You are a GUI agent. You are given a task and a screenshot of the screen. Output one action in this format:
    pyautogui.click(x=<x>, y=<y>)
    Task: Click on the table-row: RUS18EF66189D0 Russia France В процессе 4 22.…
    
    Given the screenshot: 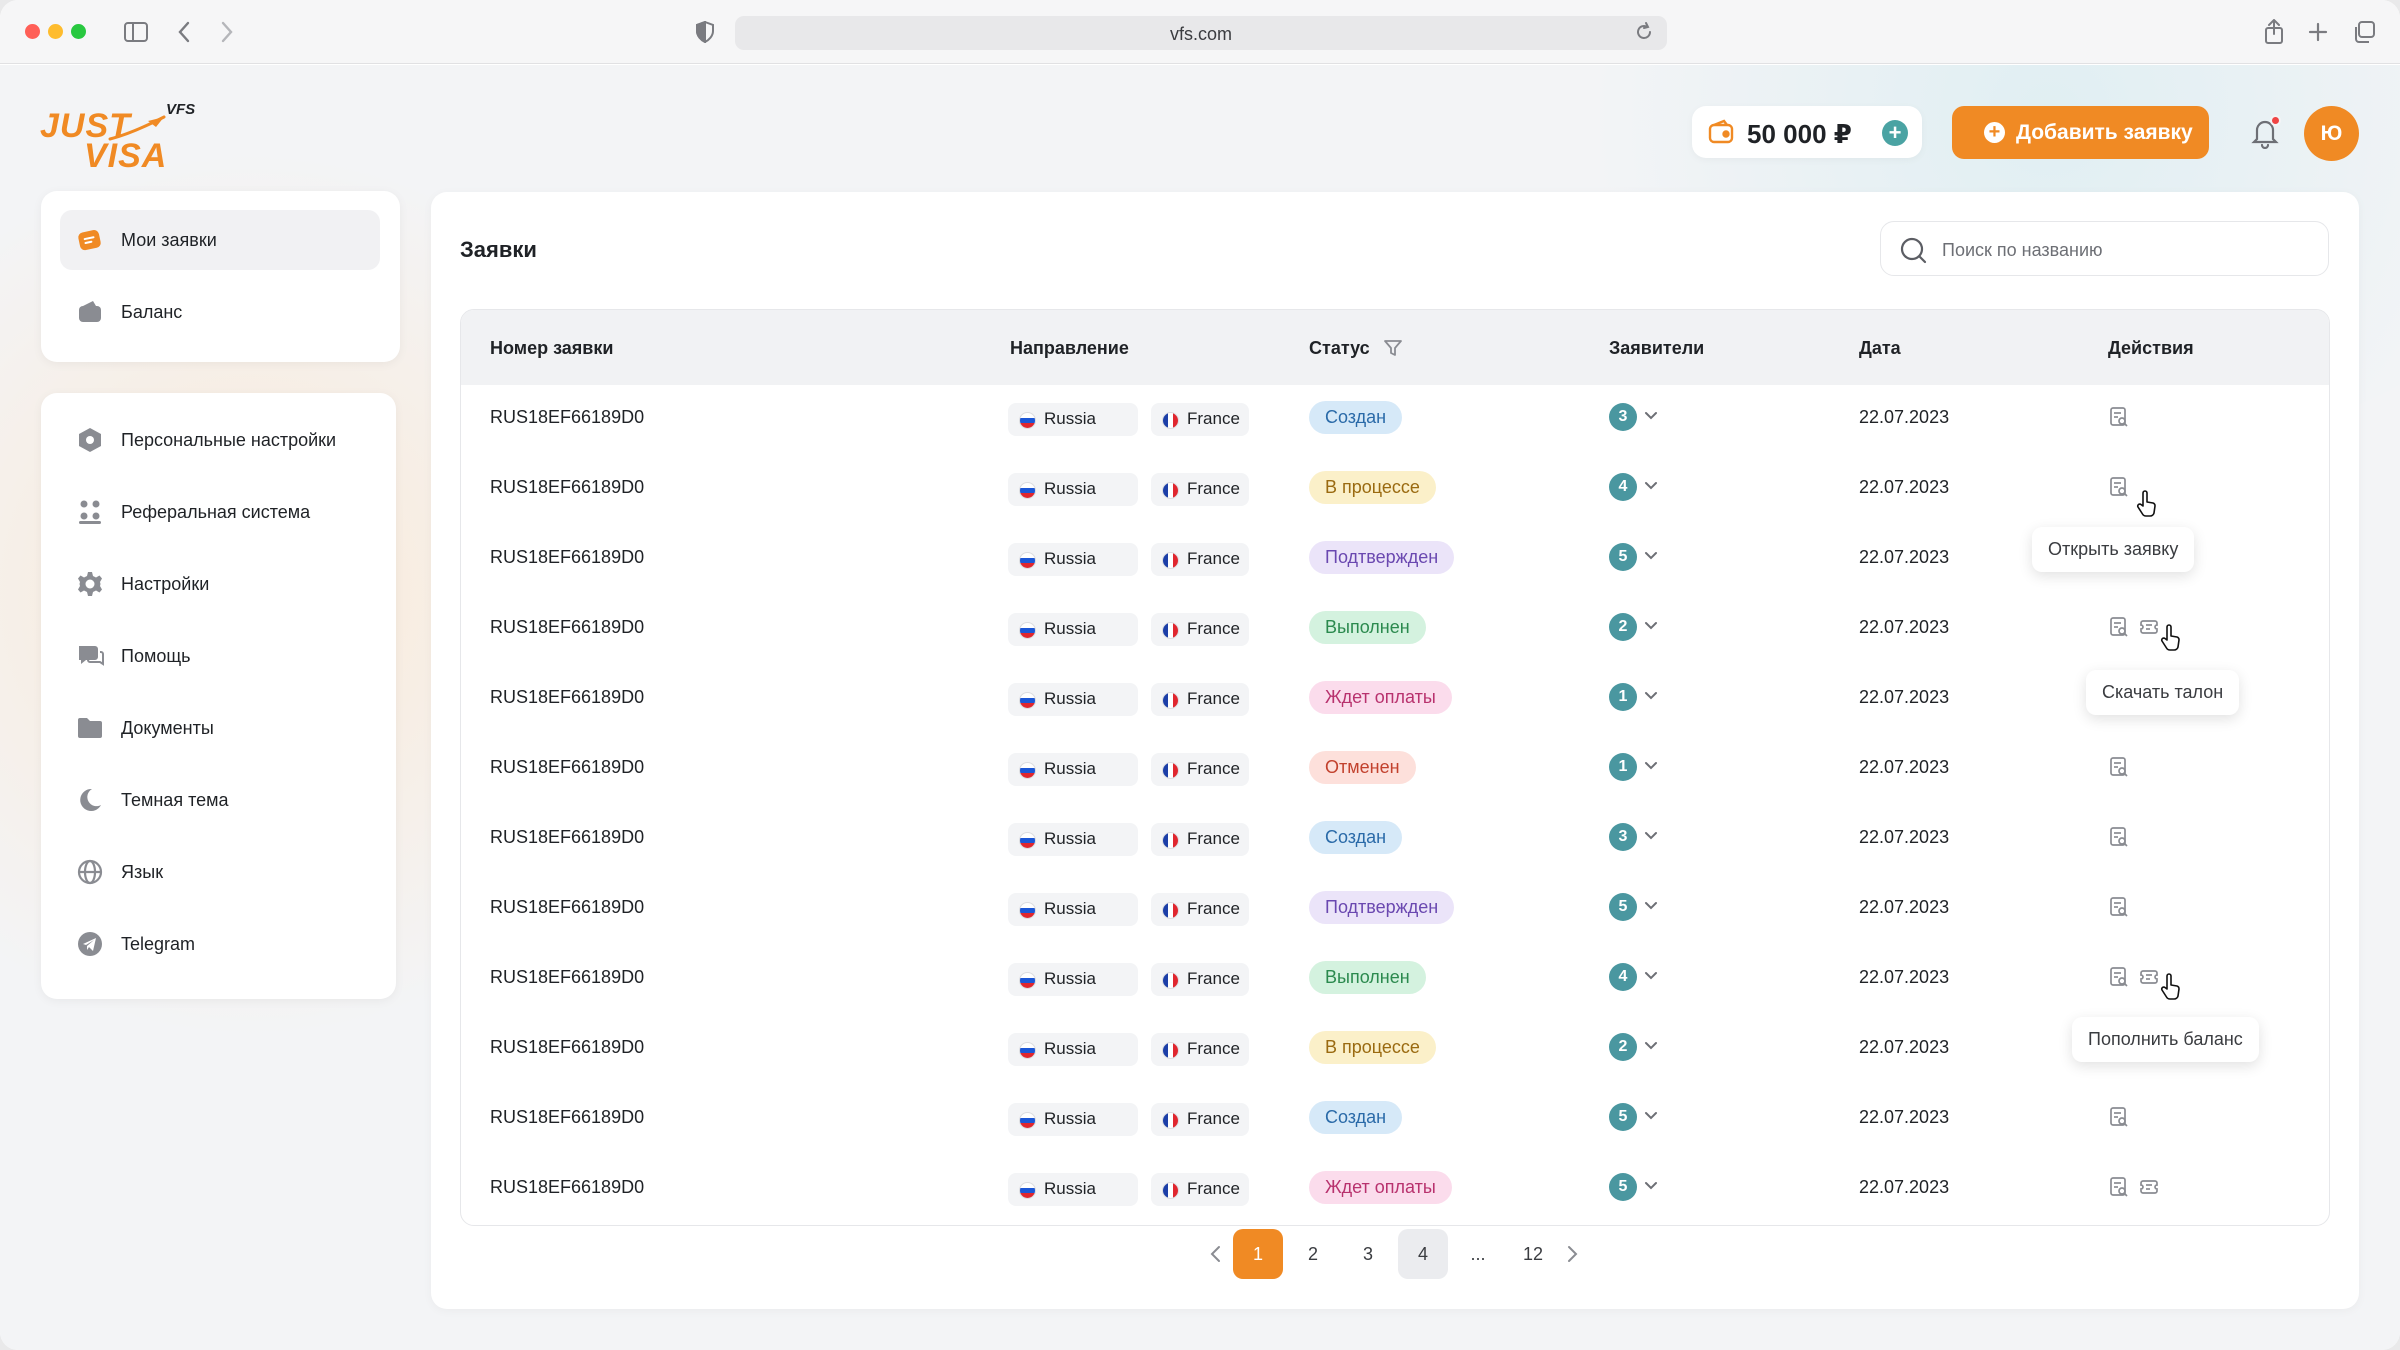 What is the action you would take?
    pyautogui.click(x=1395, y=490)
    